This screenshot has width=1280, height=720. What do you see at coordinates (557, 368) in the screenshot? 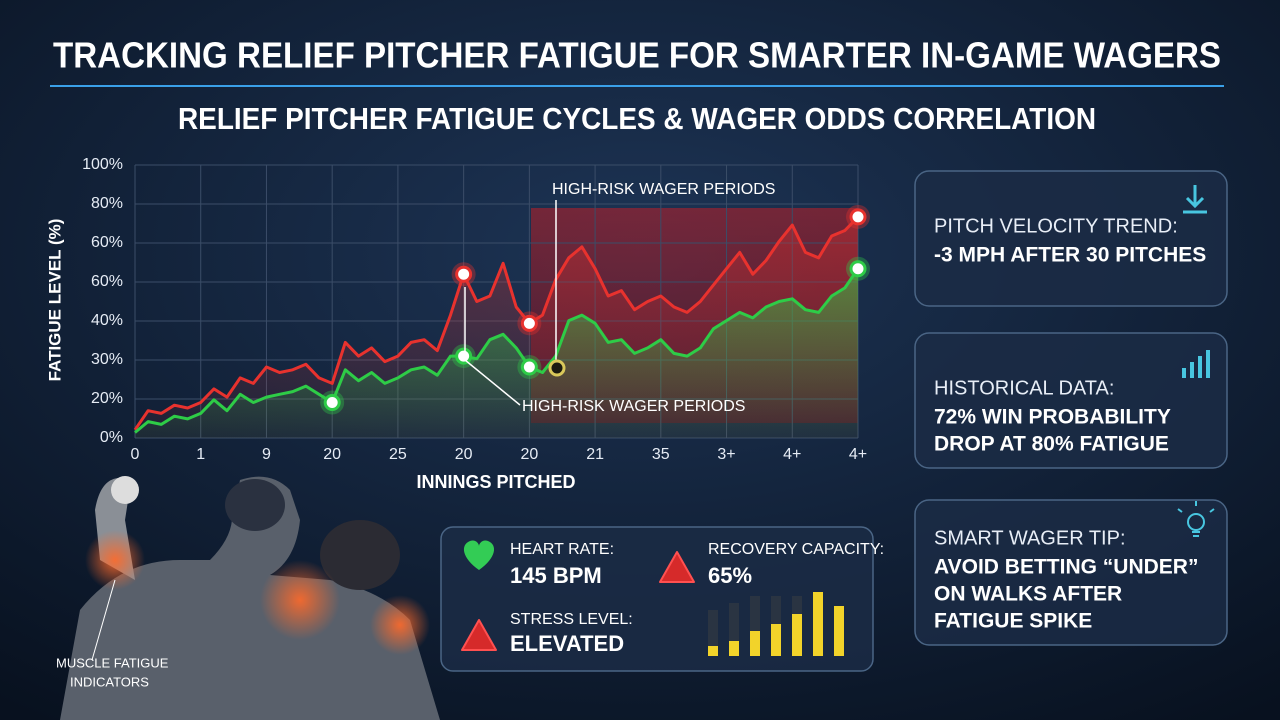
I see `annotation-marker` at bounding box center [557, 368].